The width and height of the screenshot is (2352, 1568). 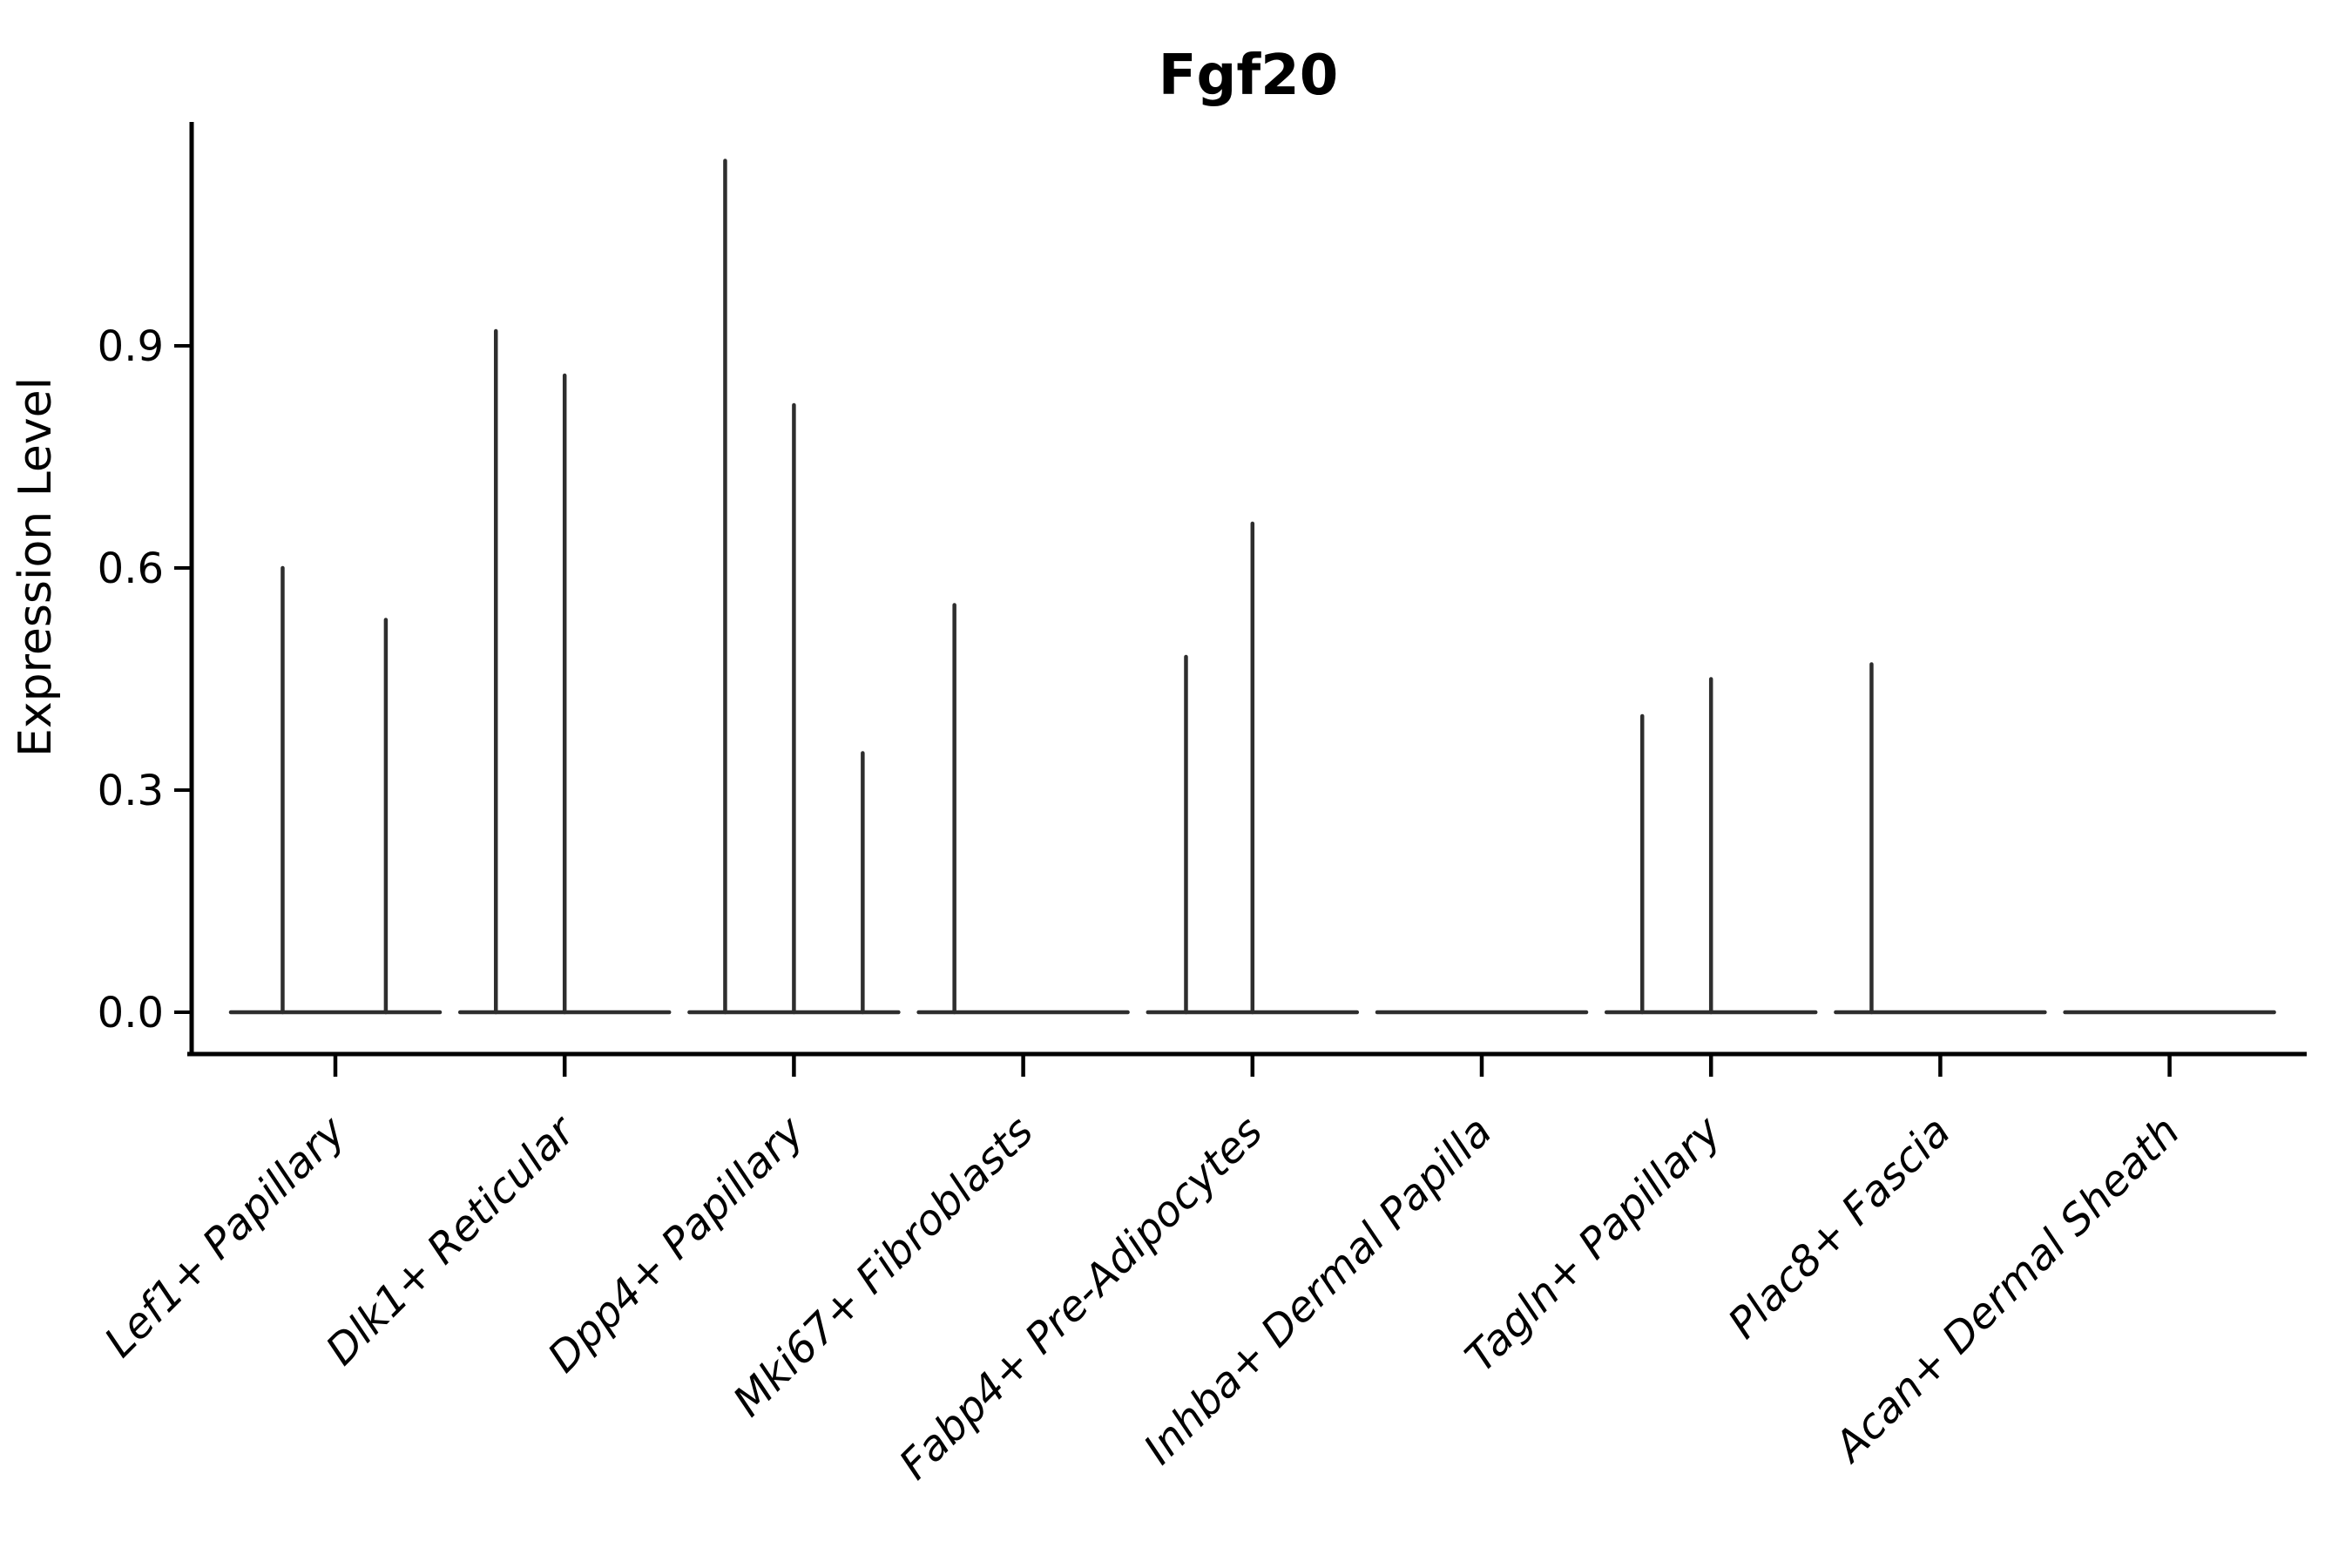 What do you see at coordinates (131, 1013) in the screenshot?
I see `y-tick-label: 0.0` at bounding box center [131, 1013].